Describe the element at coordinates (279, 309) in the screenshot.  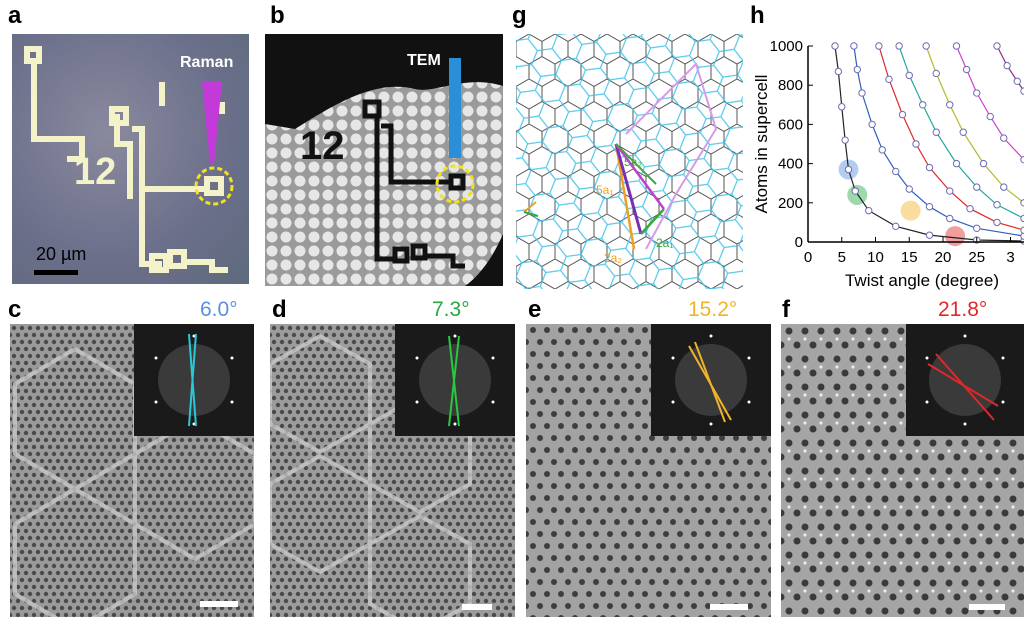
I see `panel-letter-d: d` at that location.